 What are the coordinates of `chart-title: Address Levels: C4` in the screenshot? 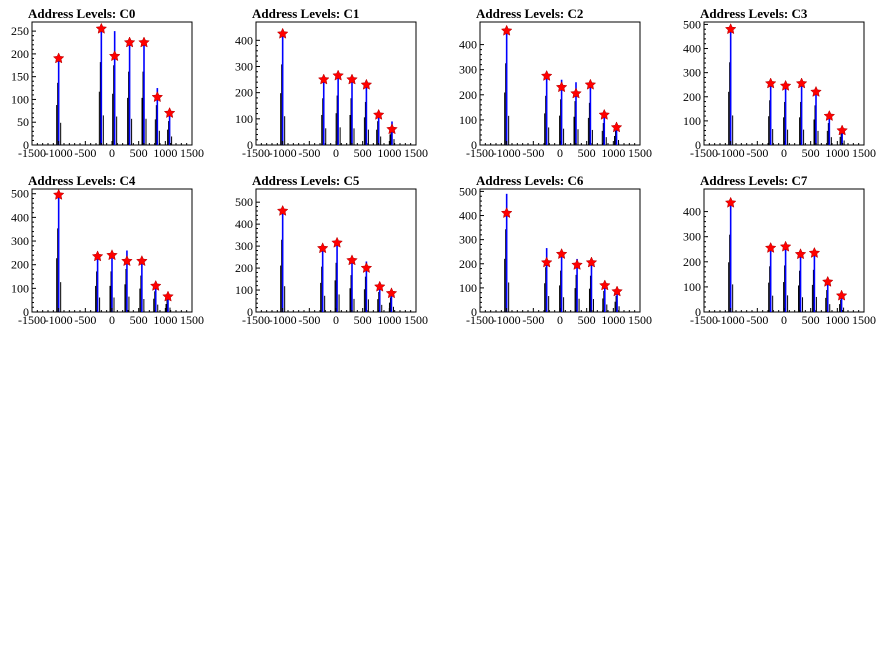 It's located at (82, 180).